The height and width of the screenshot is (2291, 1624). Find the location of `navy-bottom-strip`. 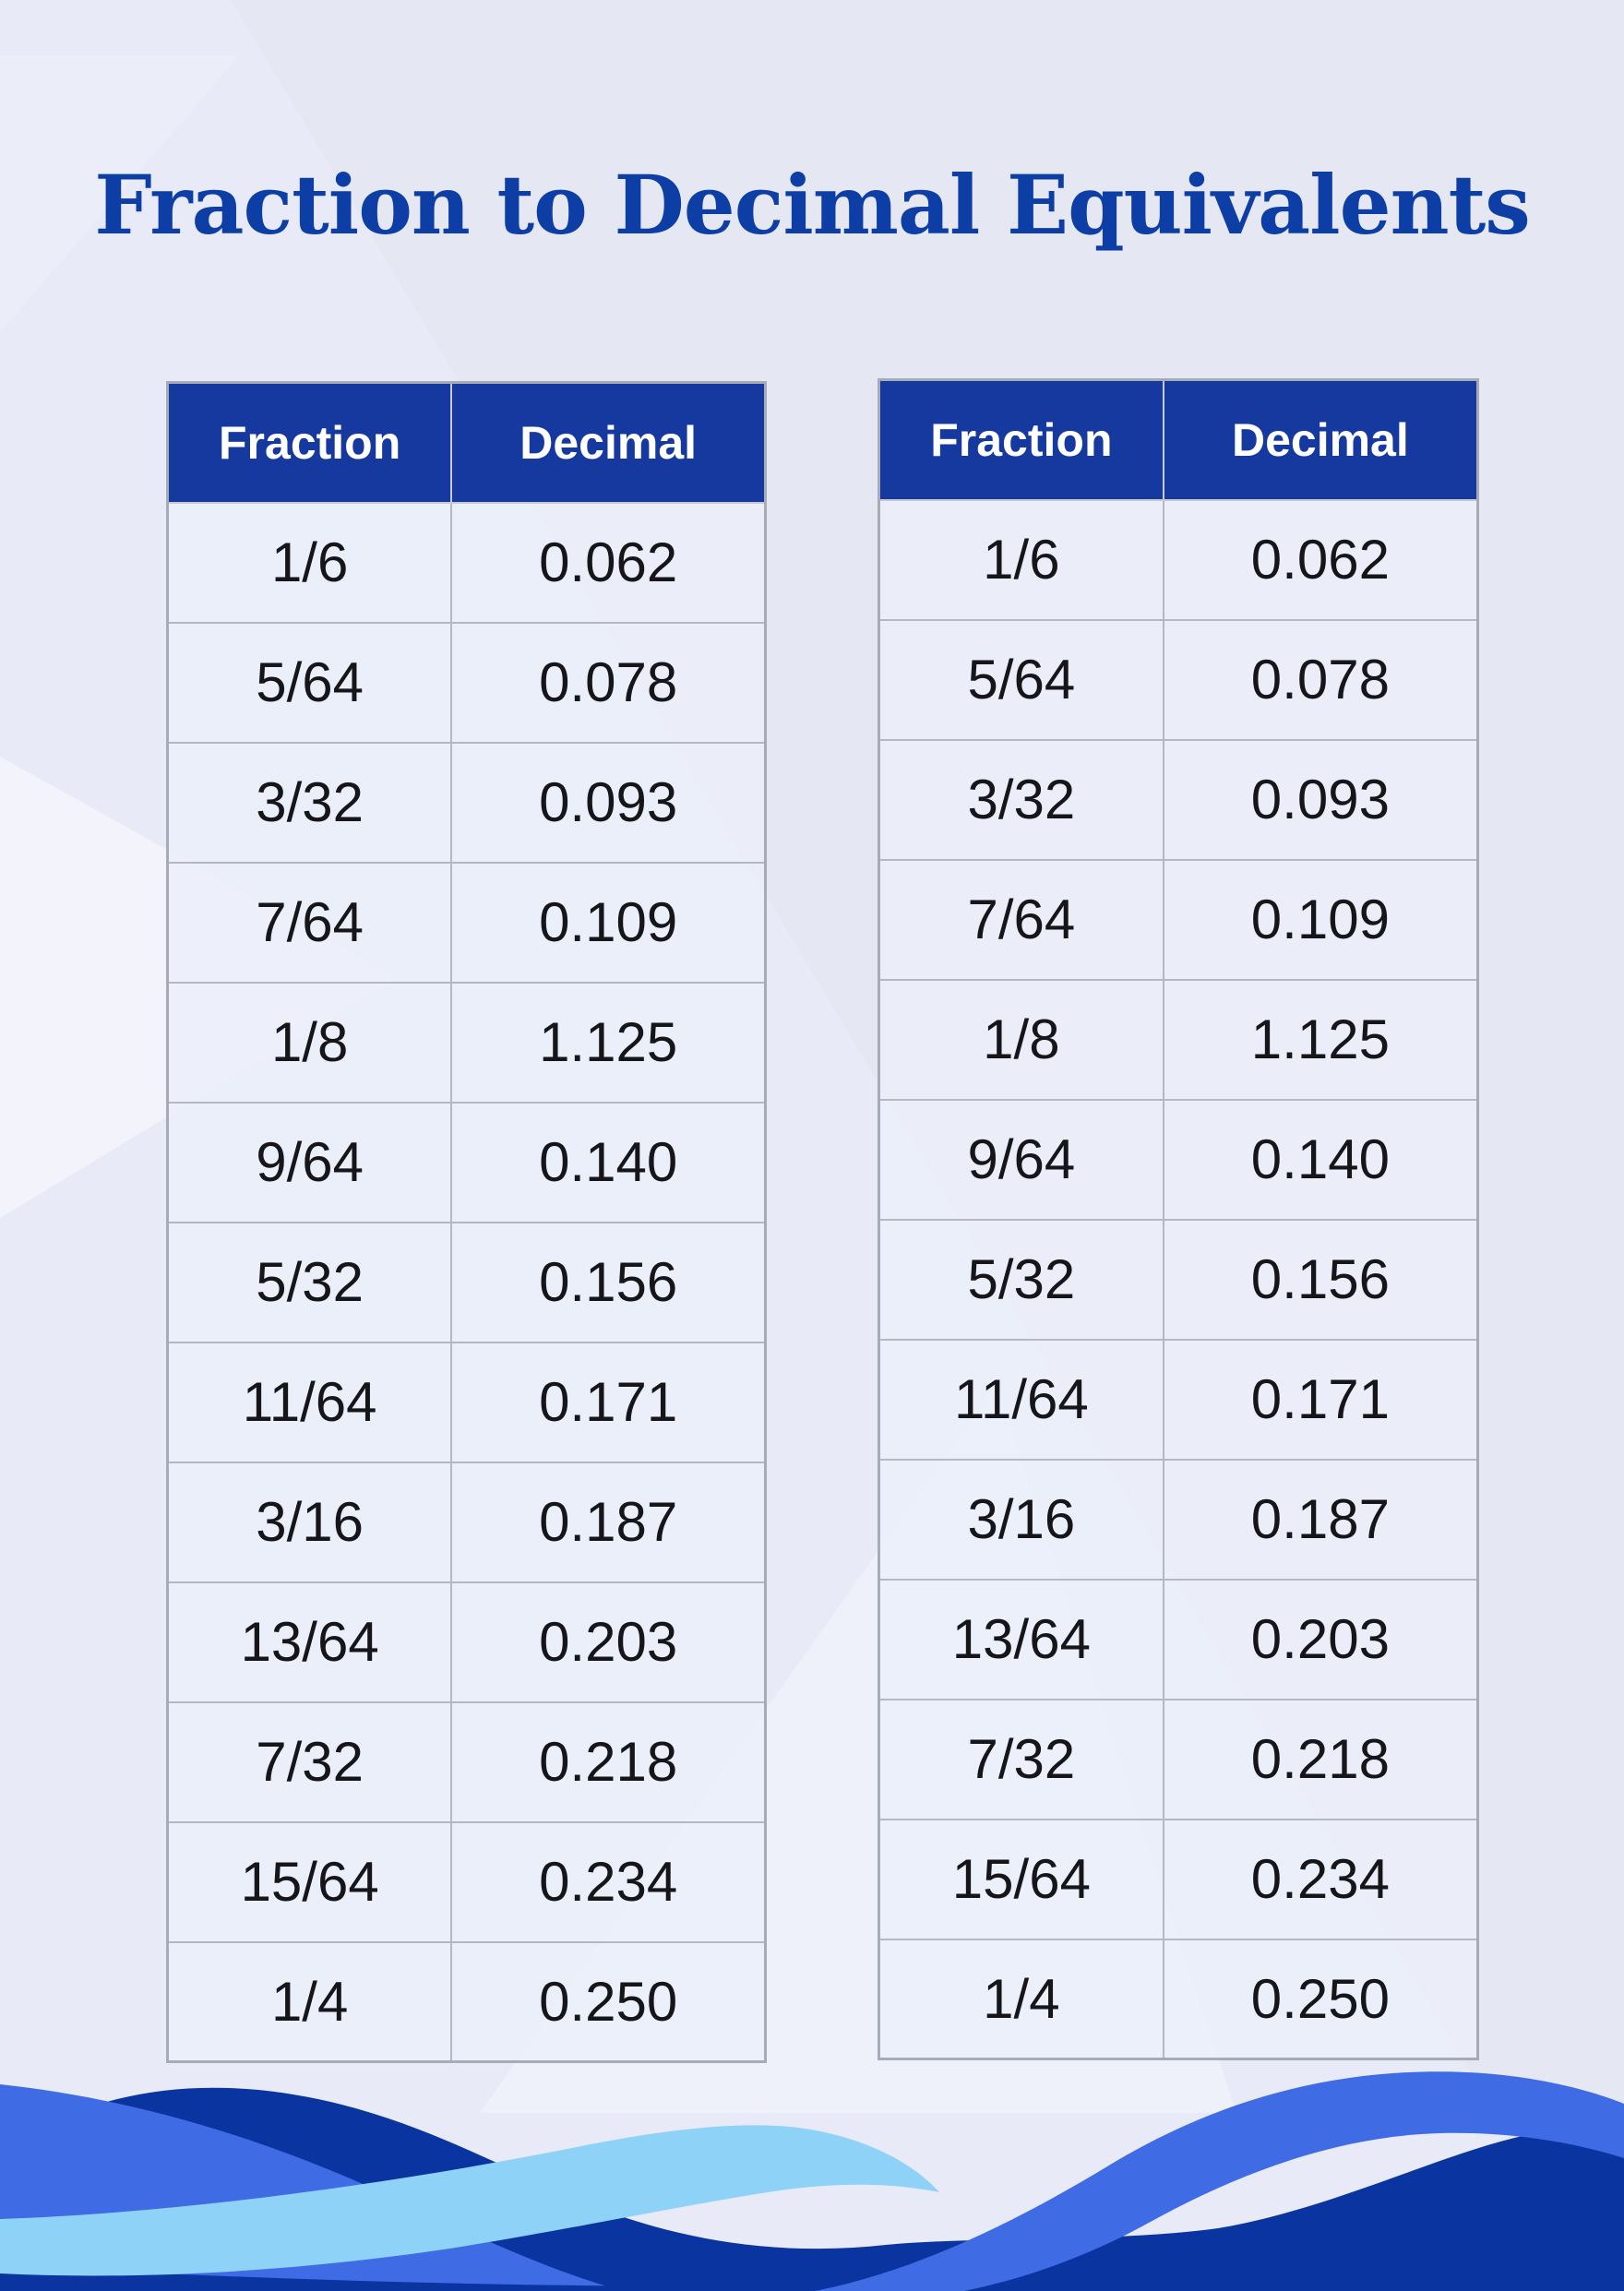

navy-bottom-strip is located at coordinates (812, 2272).